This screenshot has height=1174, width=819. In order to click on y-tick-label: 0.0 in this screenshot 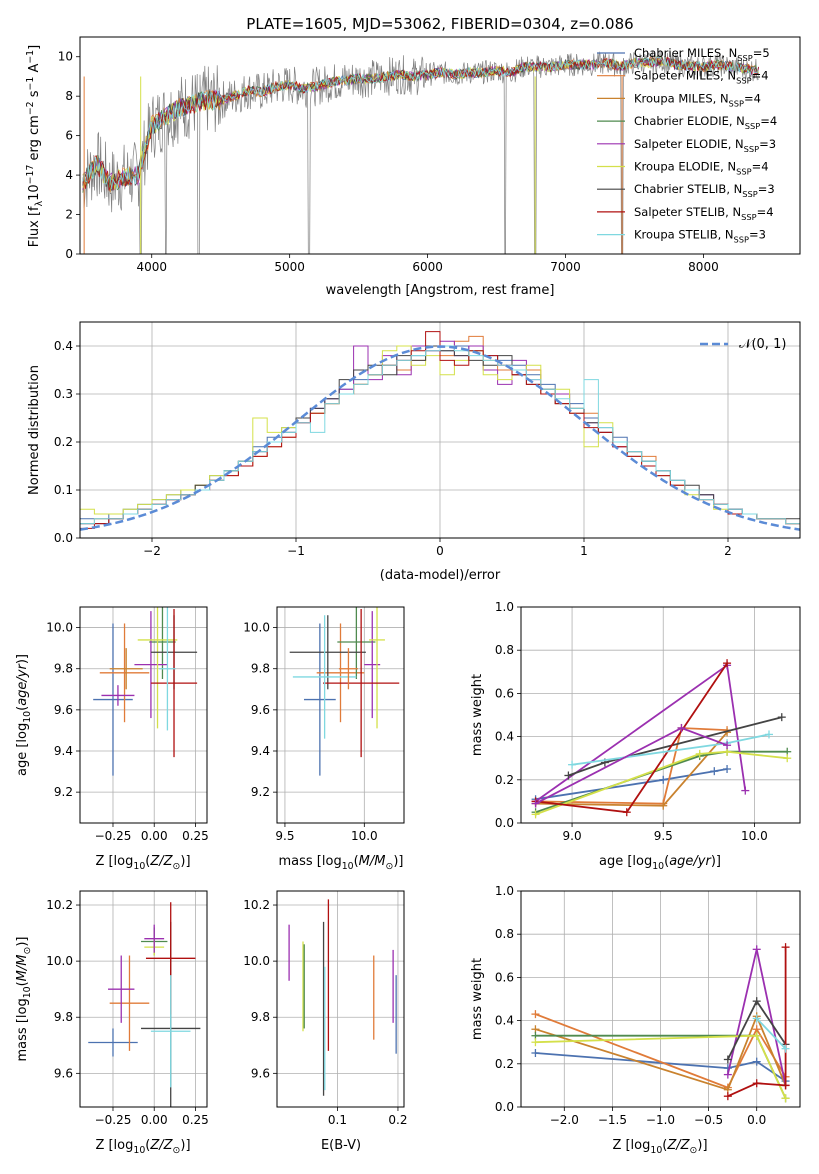, I will do `click(504, 1107)`.